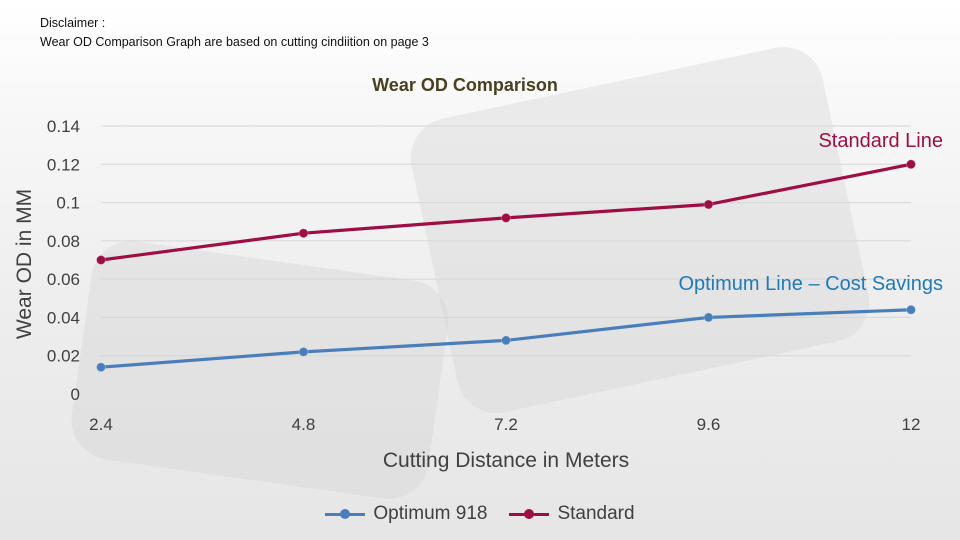  What do you see at coordinates (63, 279) in the screenshot?
I see `y-tick-label: 0.06` at bounding box center [63, 279].